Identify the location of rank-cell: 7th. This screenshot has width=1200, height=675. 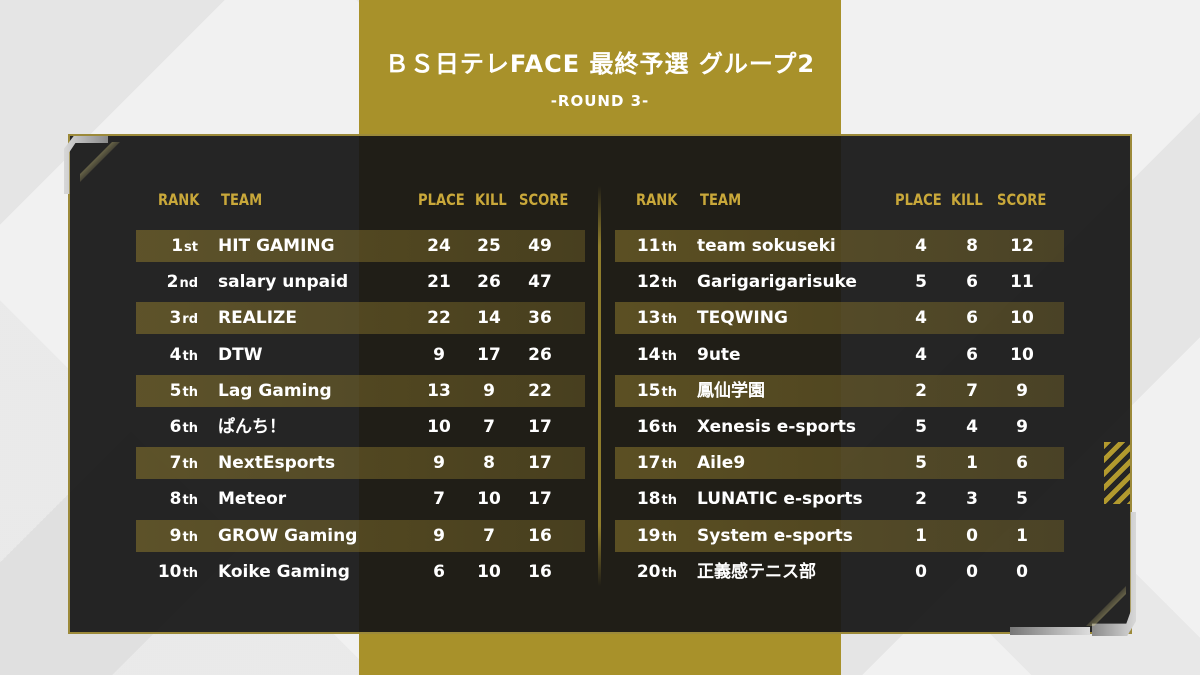
(167, 464).